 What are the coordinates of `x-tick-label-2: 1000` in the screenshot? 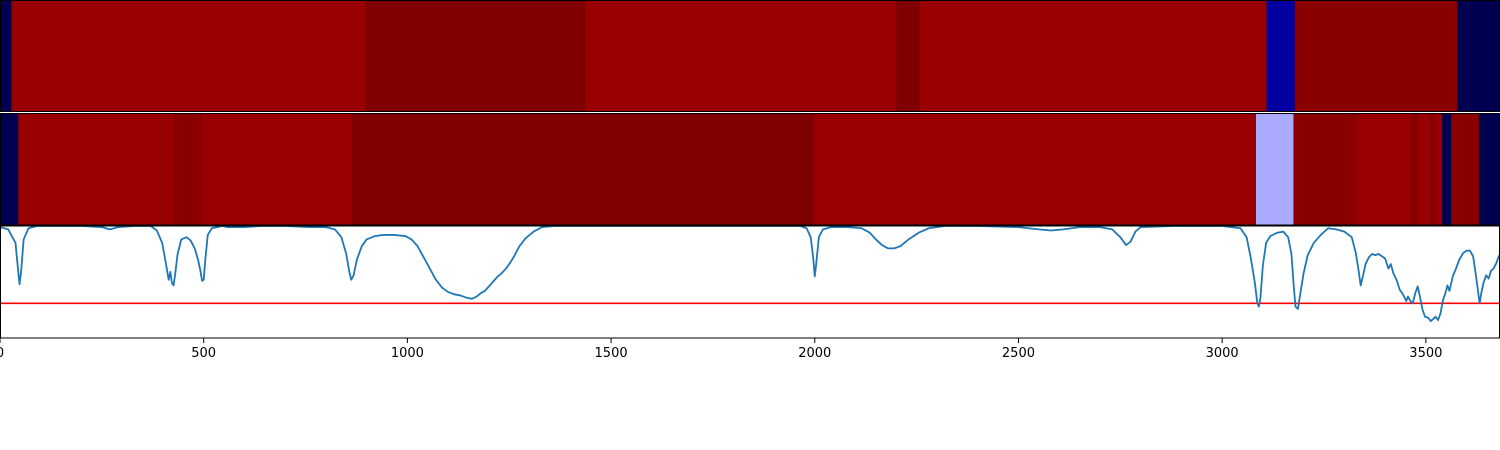 It's located at (407, 353).